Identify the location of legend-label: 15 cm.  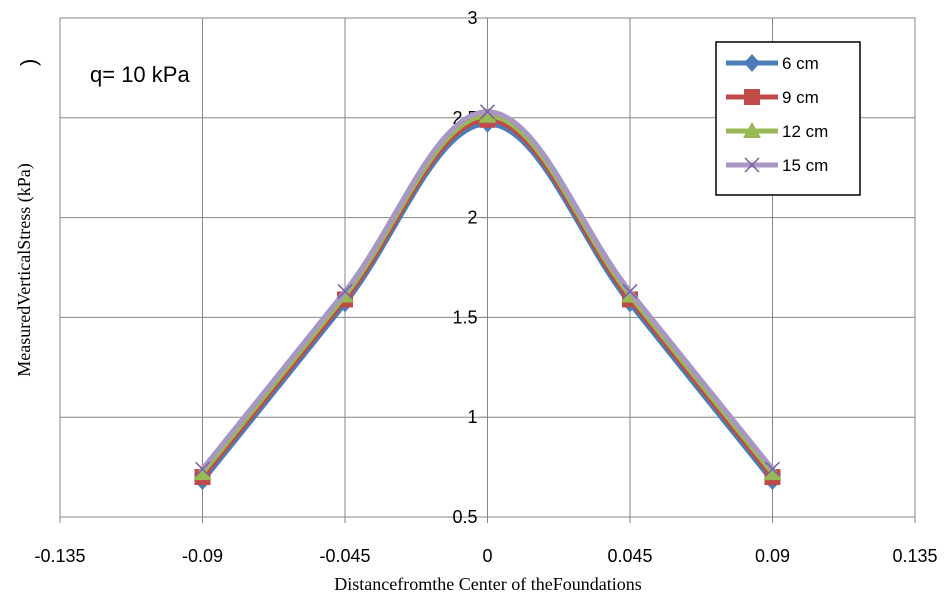
(805, 165).